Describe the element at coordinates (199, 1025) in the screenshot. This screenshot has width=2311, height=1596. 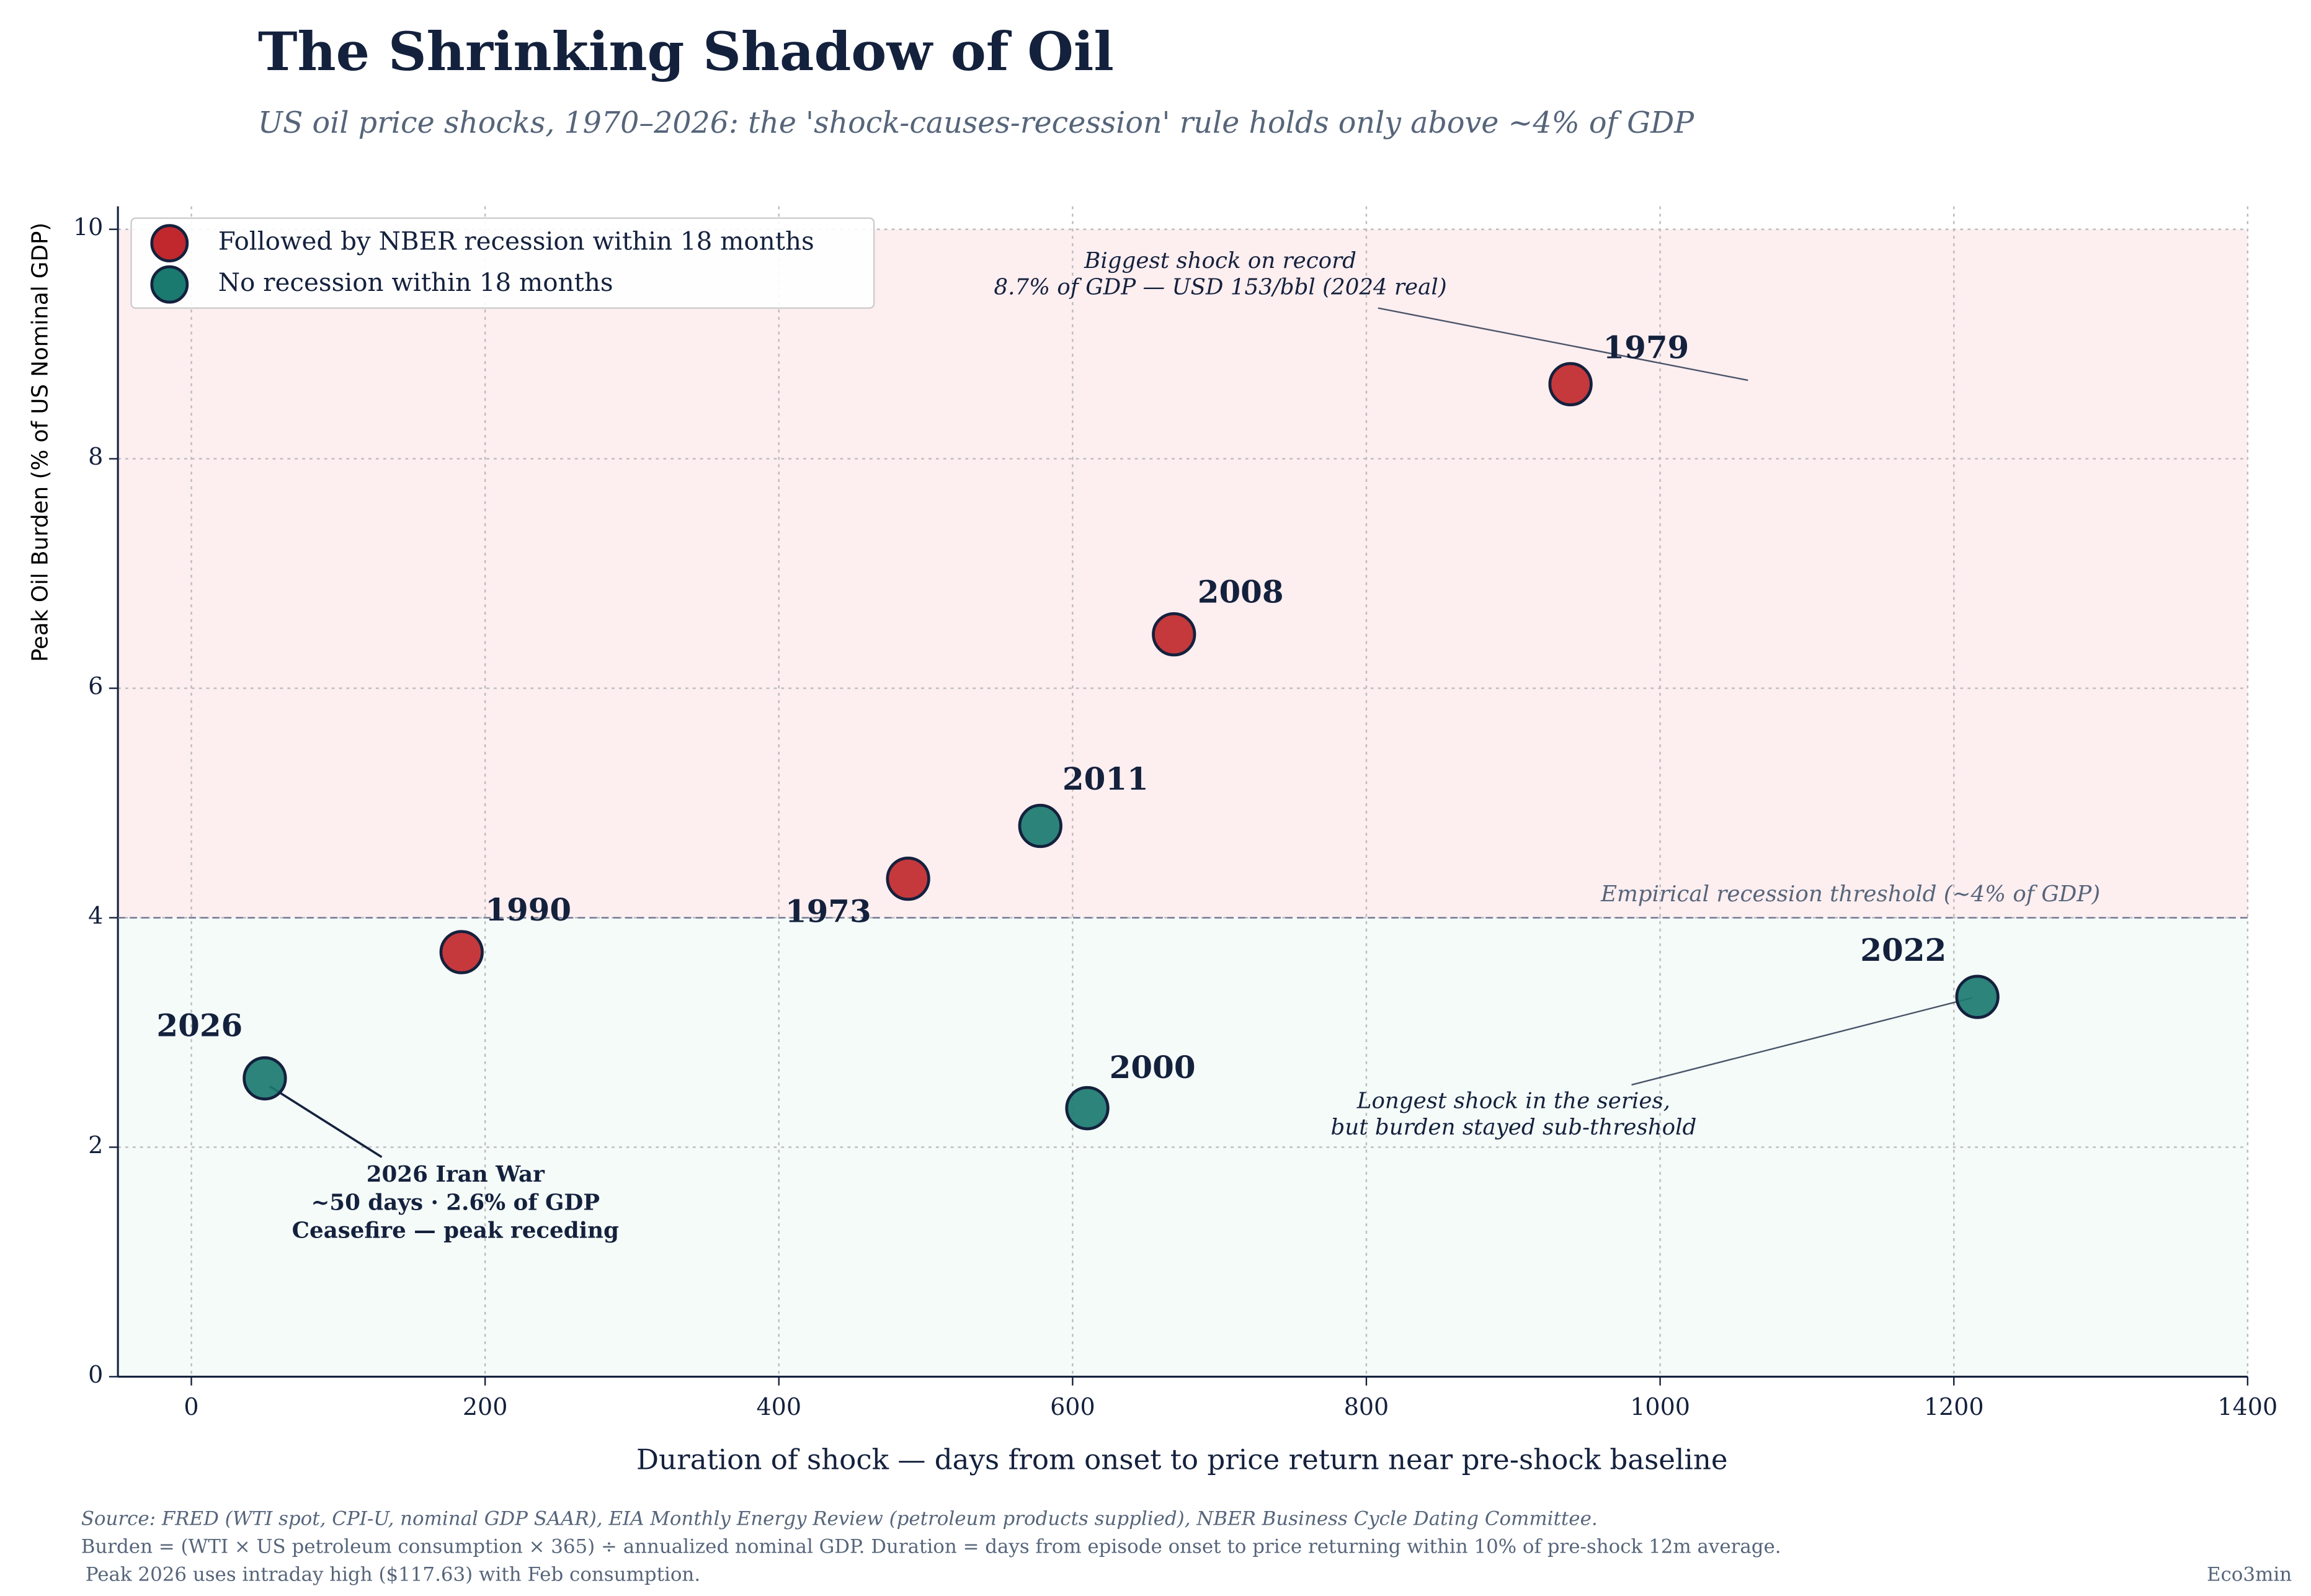
I see `point-label: 2026` at that location.